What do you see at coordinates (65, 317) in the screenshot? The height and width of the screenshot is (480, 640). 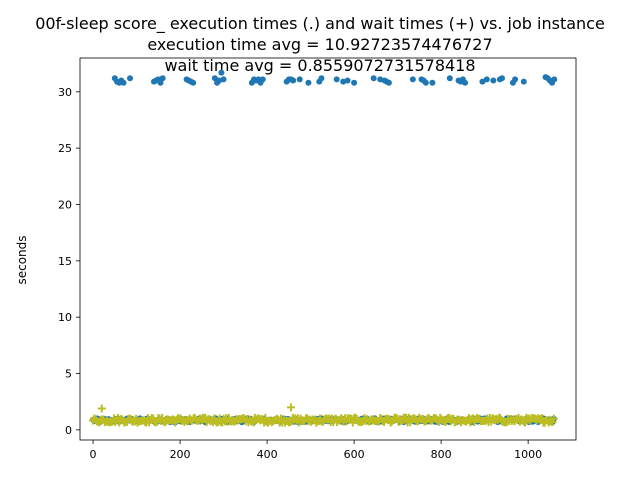 I see `y-tick-label: 10` at bounding box center [65, 317].